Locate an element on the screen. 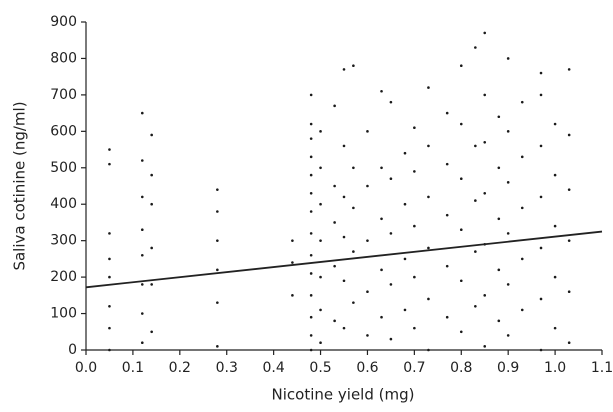 This screenshot has width=613, height=412. y-tick-label: 300 is located at coordinates (63, 241).